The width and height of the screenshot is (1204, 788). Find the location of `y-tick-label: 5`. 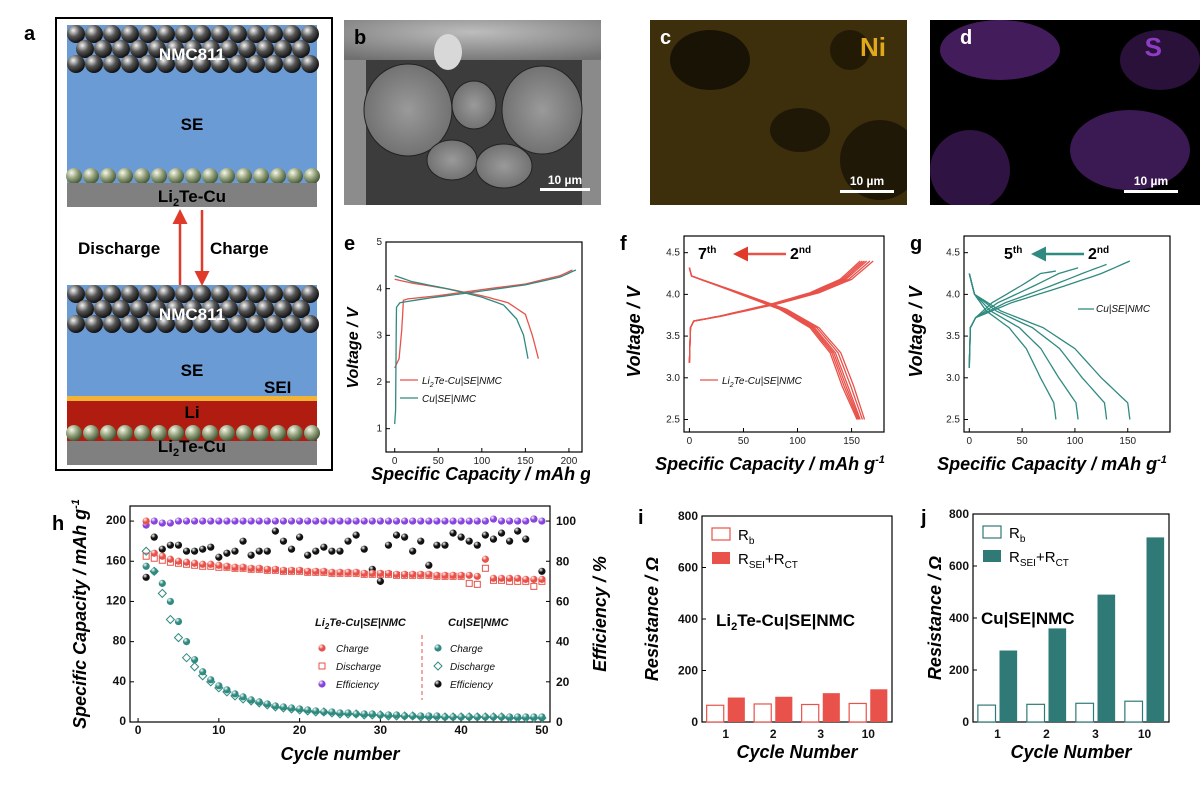

y-tick-label: 5 is located at coordinates (379, 242).